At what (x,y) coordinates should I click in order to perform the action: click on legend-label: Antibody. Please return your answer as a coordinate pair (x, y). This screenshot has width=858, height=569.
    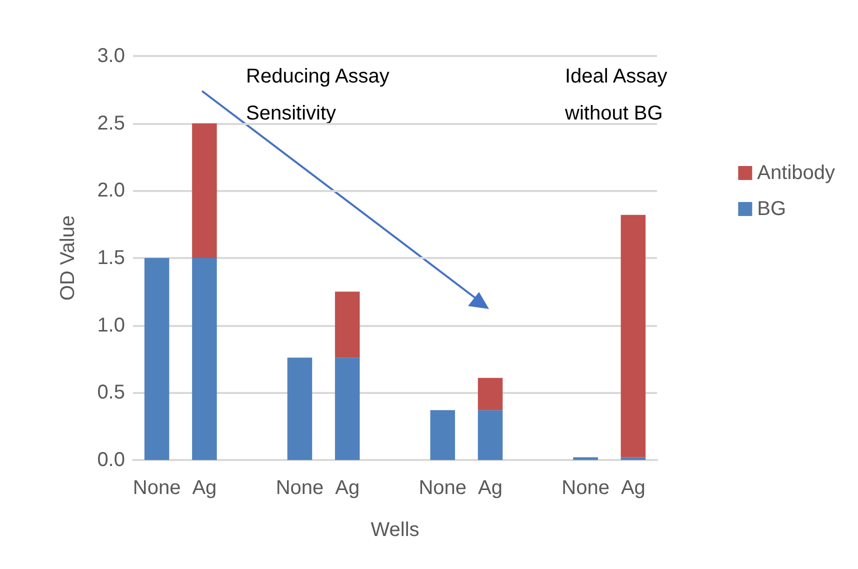
    Looking at the image, I should click on (796, 173).